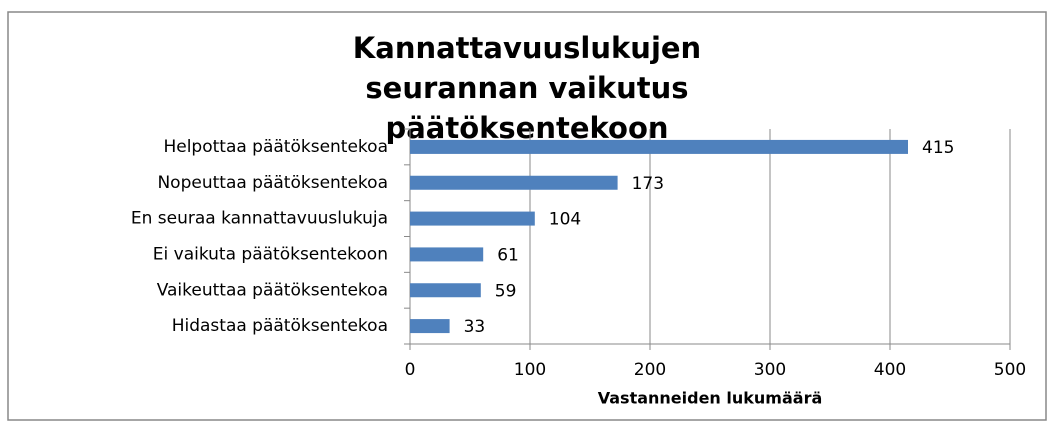 This screenshot has height=426, width=1054. Describe the element at coordinates (530, 370) in the screenshot. I see `x-tick-label: 100` at that location.